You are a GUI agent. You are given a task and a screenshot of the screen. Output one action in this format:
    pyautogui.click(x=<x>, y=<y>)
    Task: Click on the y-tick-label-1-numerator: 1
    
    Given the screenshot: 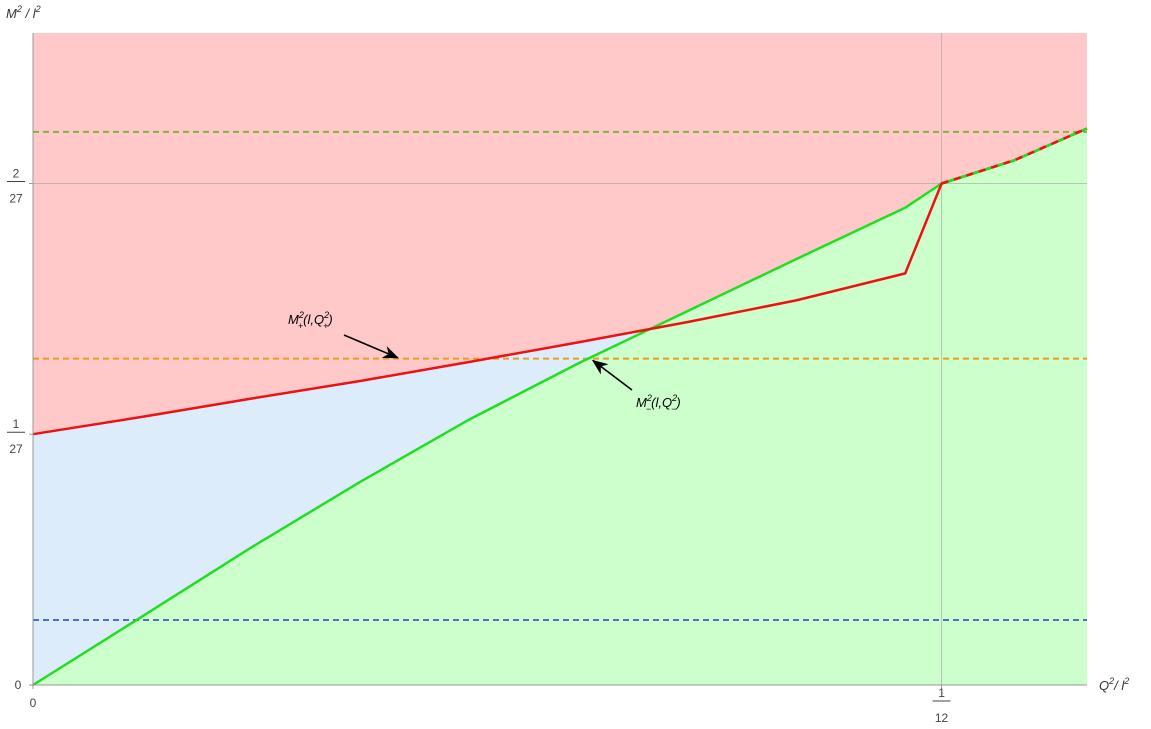 What is the action you would take?
    pyautogui.click(x=16, y=424)
    